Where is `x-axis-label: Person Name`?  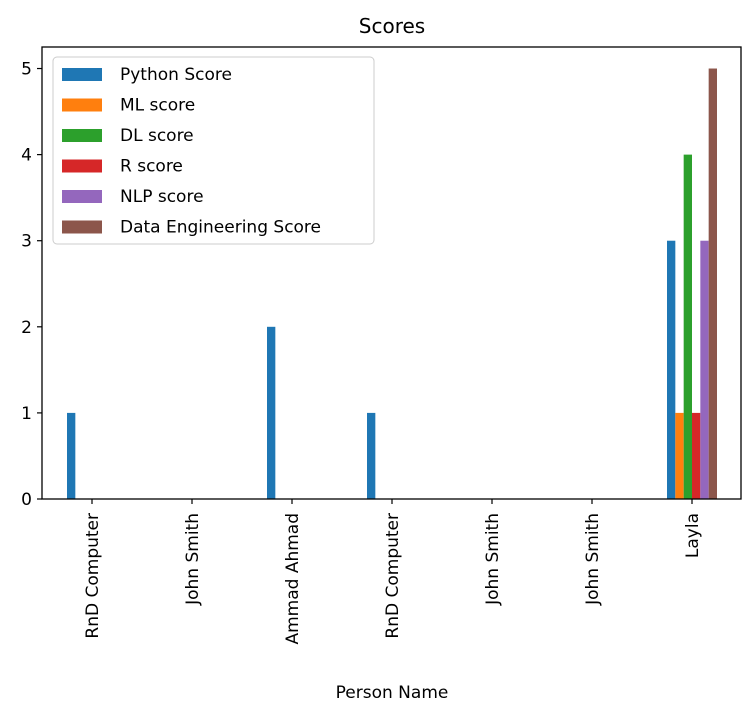
x-axis-label: Person Name is located at coordinates (392, 693).